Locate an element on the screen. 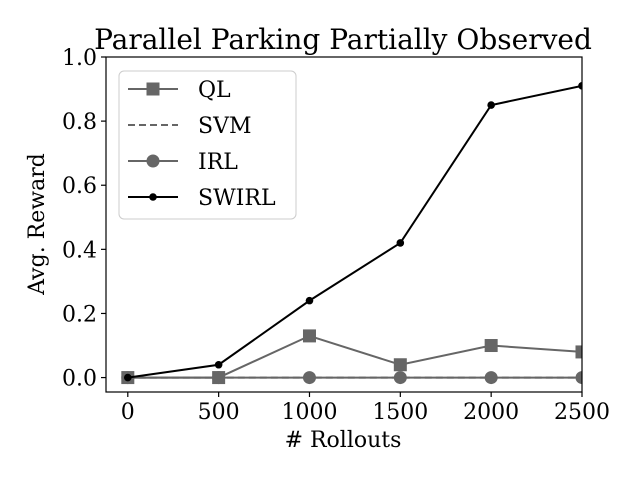 This screenshot has height=480, width=640. legend-label-ql: QL is located at coordinates (214, 90).